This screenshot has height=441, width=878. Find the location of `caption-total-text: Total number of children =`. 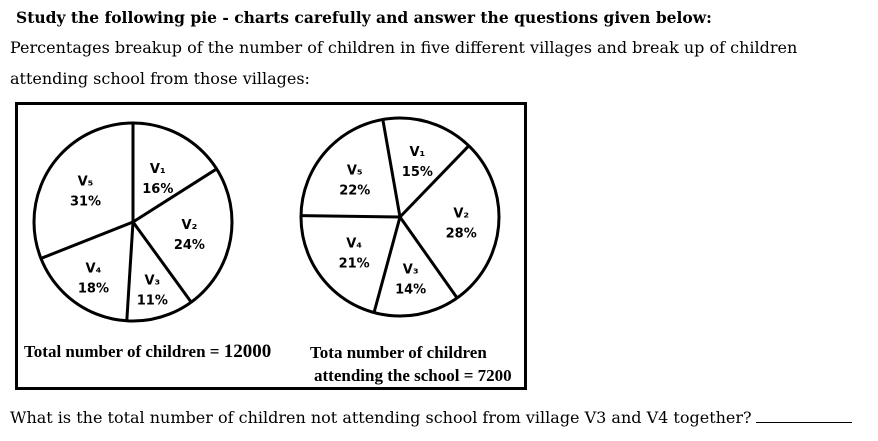

caption-total-text: Total number of children = is located at coordinates (124, 351).